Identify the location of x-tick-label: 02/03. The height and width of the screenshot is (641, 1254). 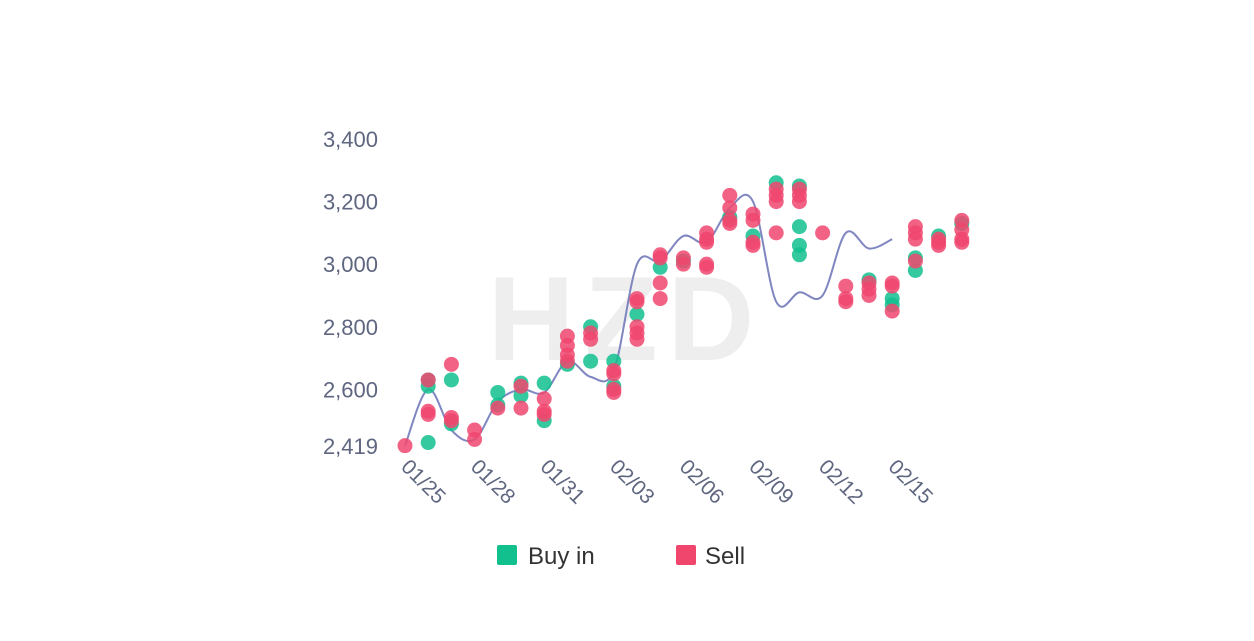
(631, 481).